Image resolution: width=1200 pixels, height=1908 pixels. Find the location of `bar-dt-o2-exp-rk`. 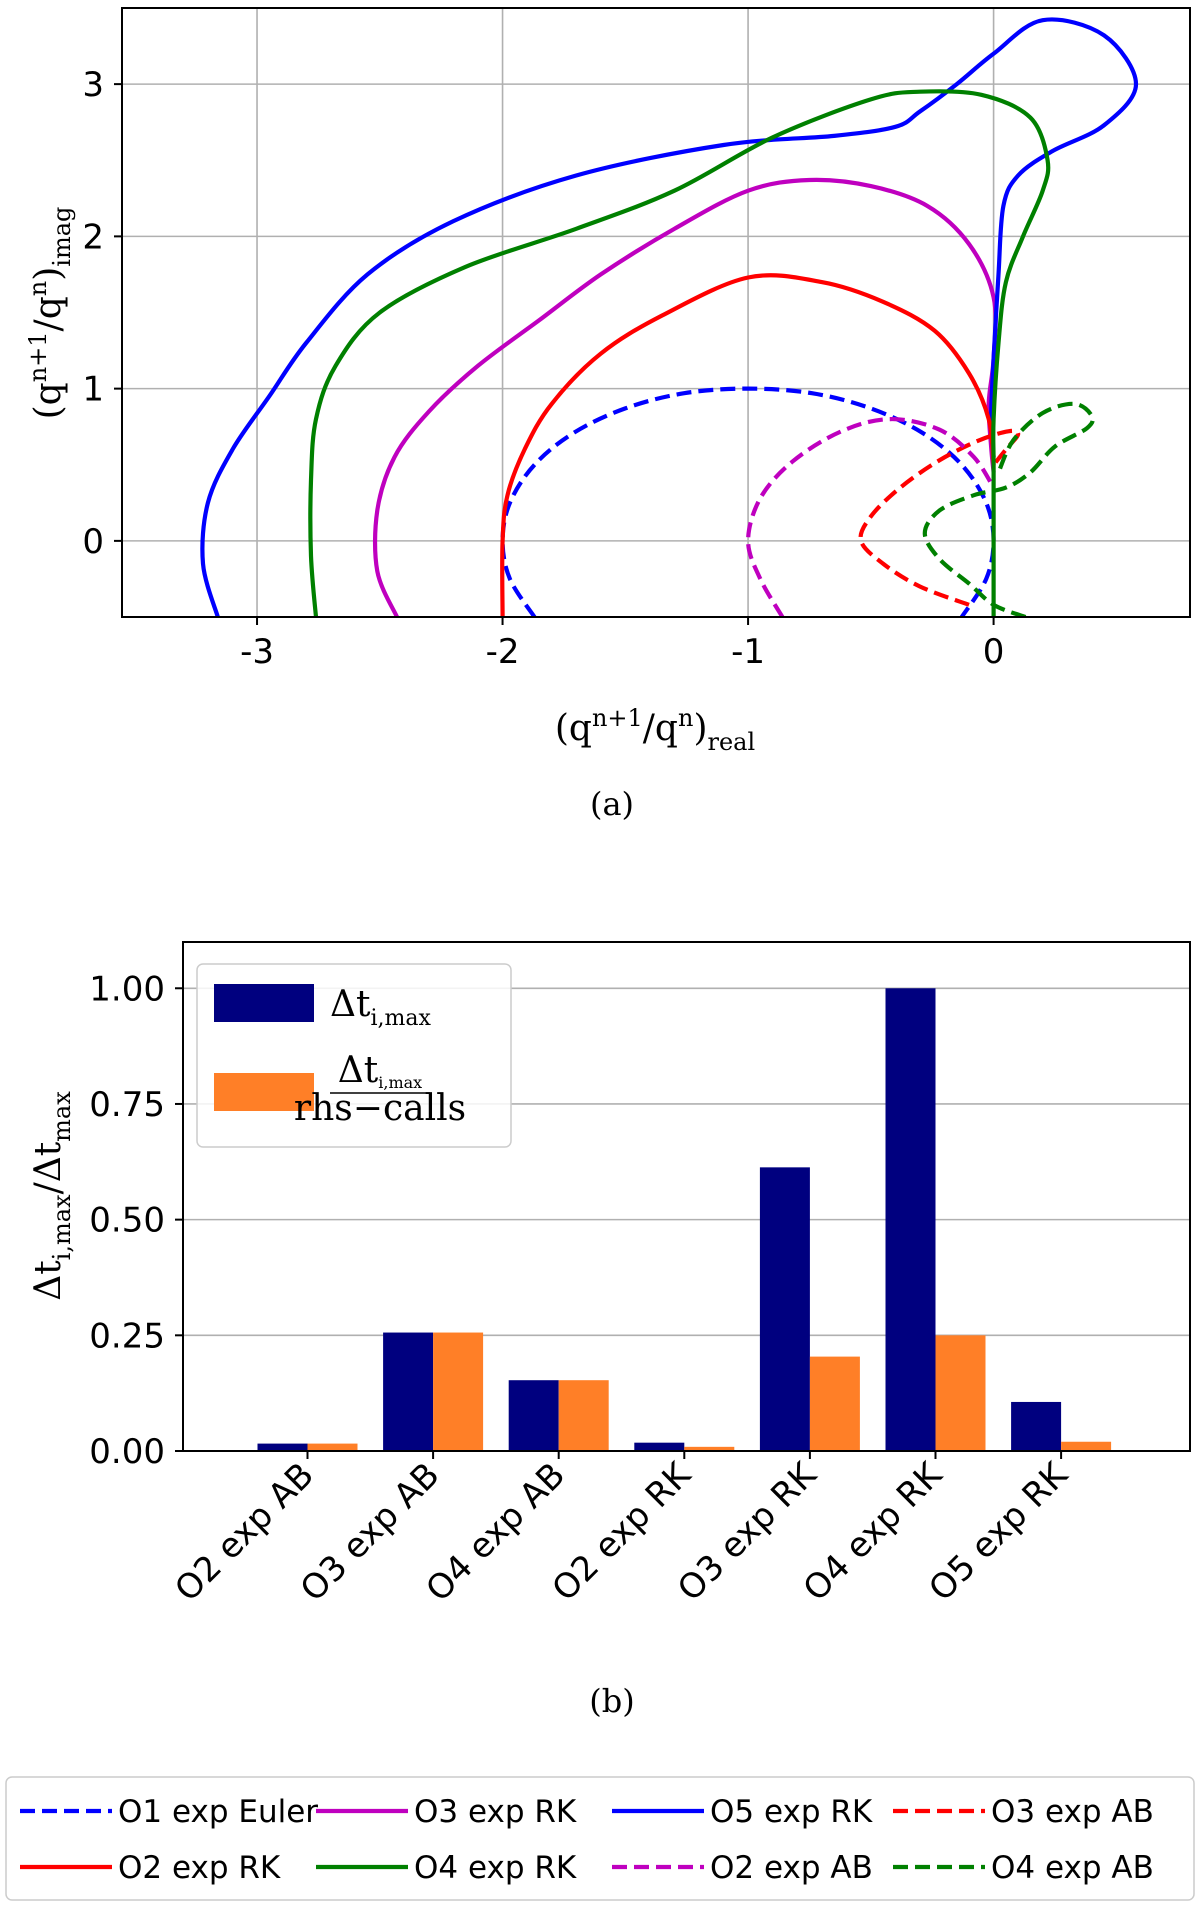

bar-dt-o2-exp-rk is located at coordinates (659, 1446).